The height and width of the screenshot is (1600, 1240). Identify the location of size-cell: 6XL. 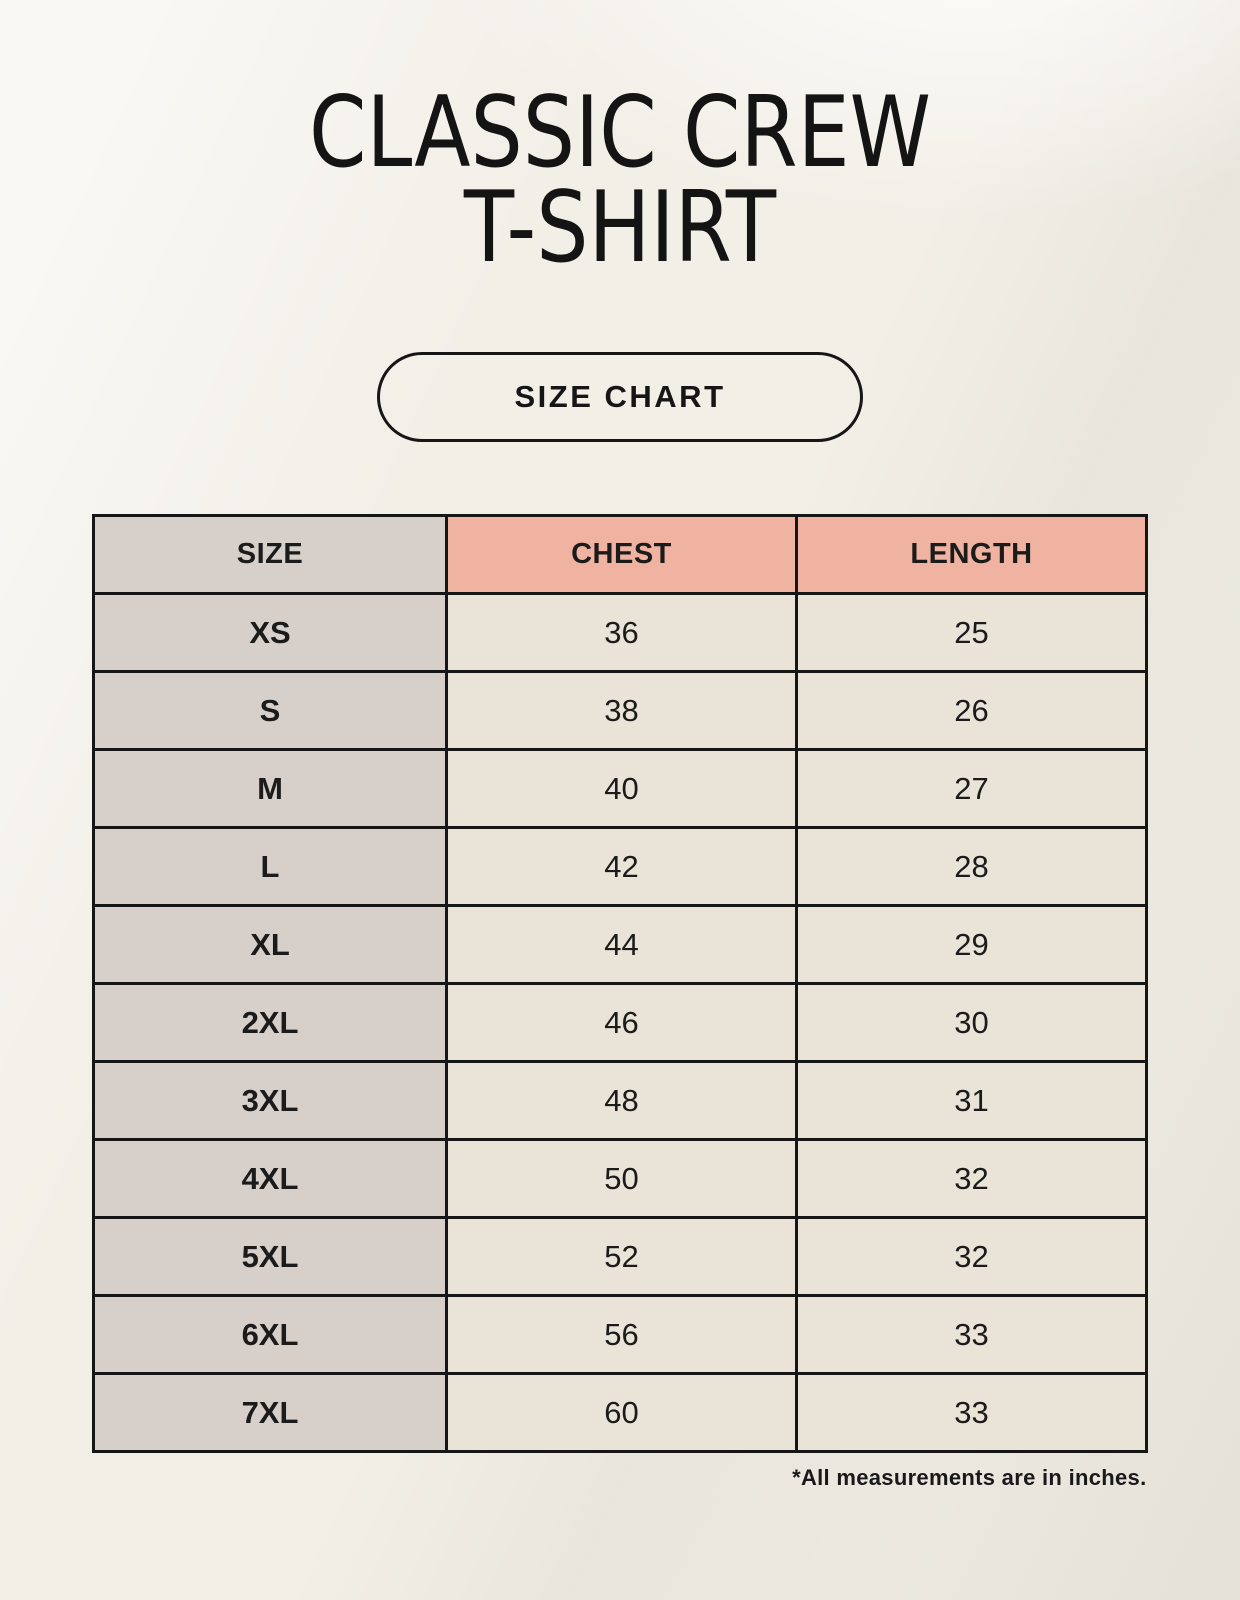
(270, 1335).